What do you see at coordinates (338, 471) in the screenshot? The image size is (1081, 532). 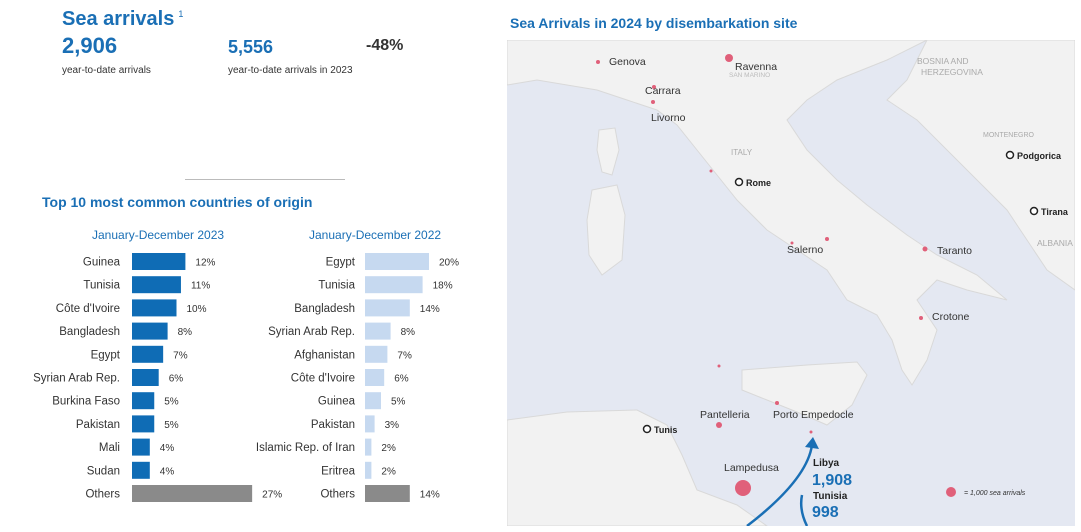 I see `chart-2022-category-label: Eritrea` at bounding box center [338, 471].